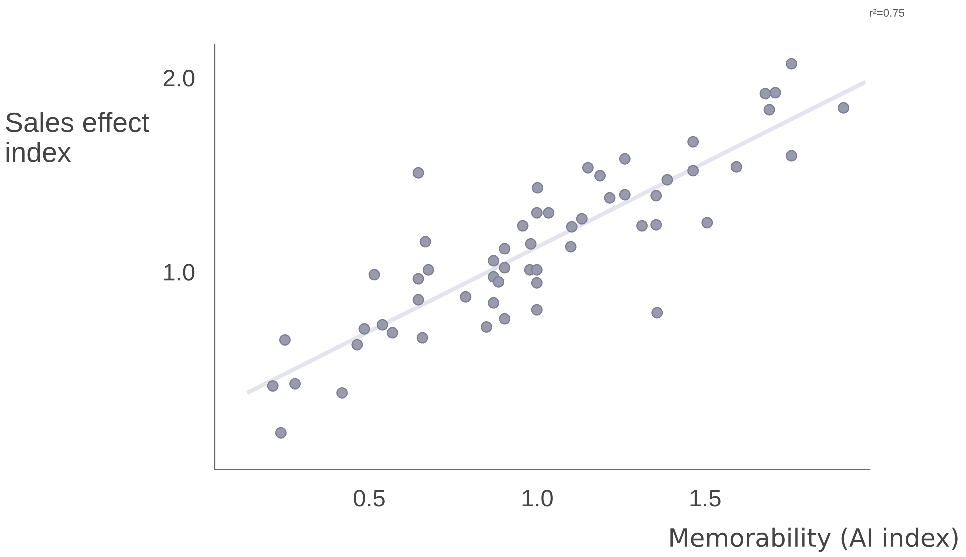  What do you see at coordinates (537, 498) in the screenshot?
I see `x-tick-label: 1.0` at bounding box center [537, 498].